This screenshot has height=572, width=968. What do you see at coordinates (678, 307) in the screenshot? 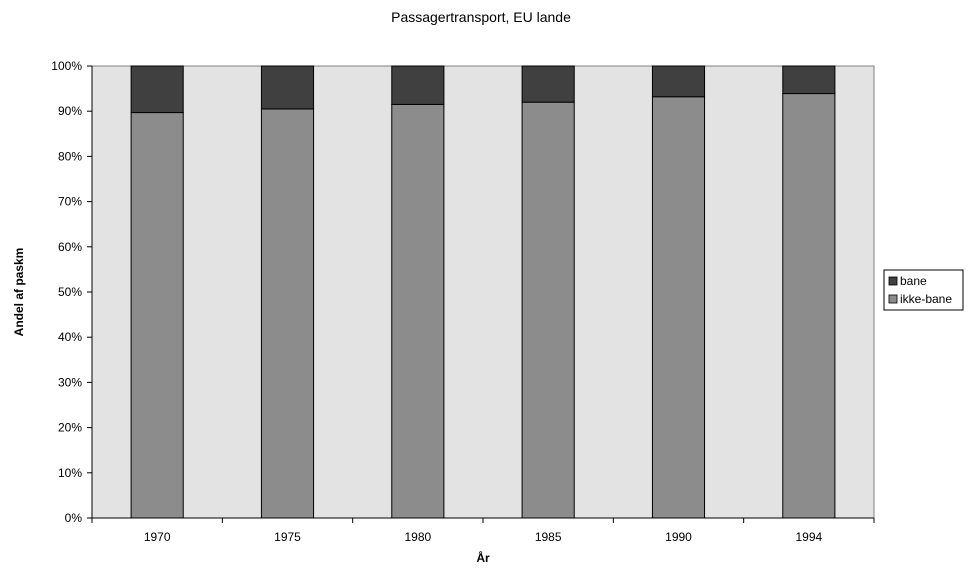
I see `bar-ikke-bane-1990` at bounding box center [678, 307].